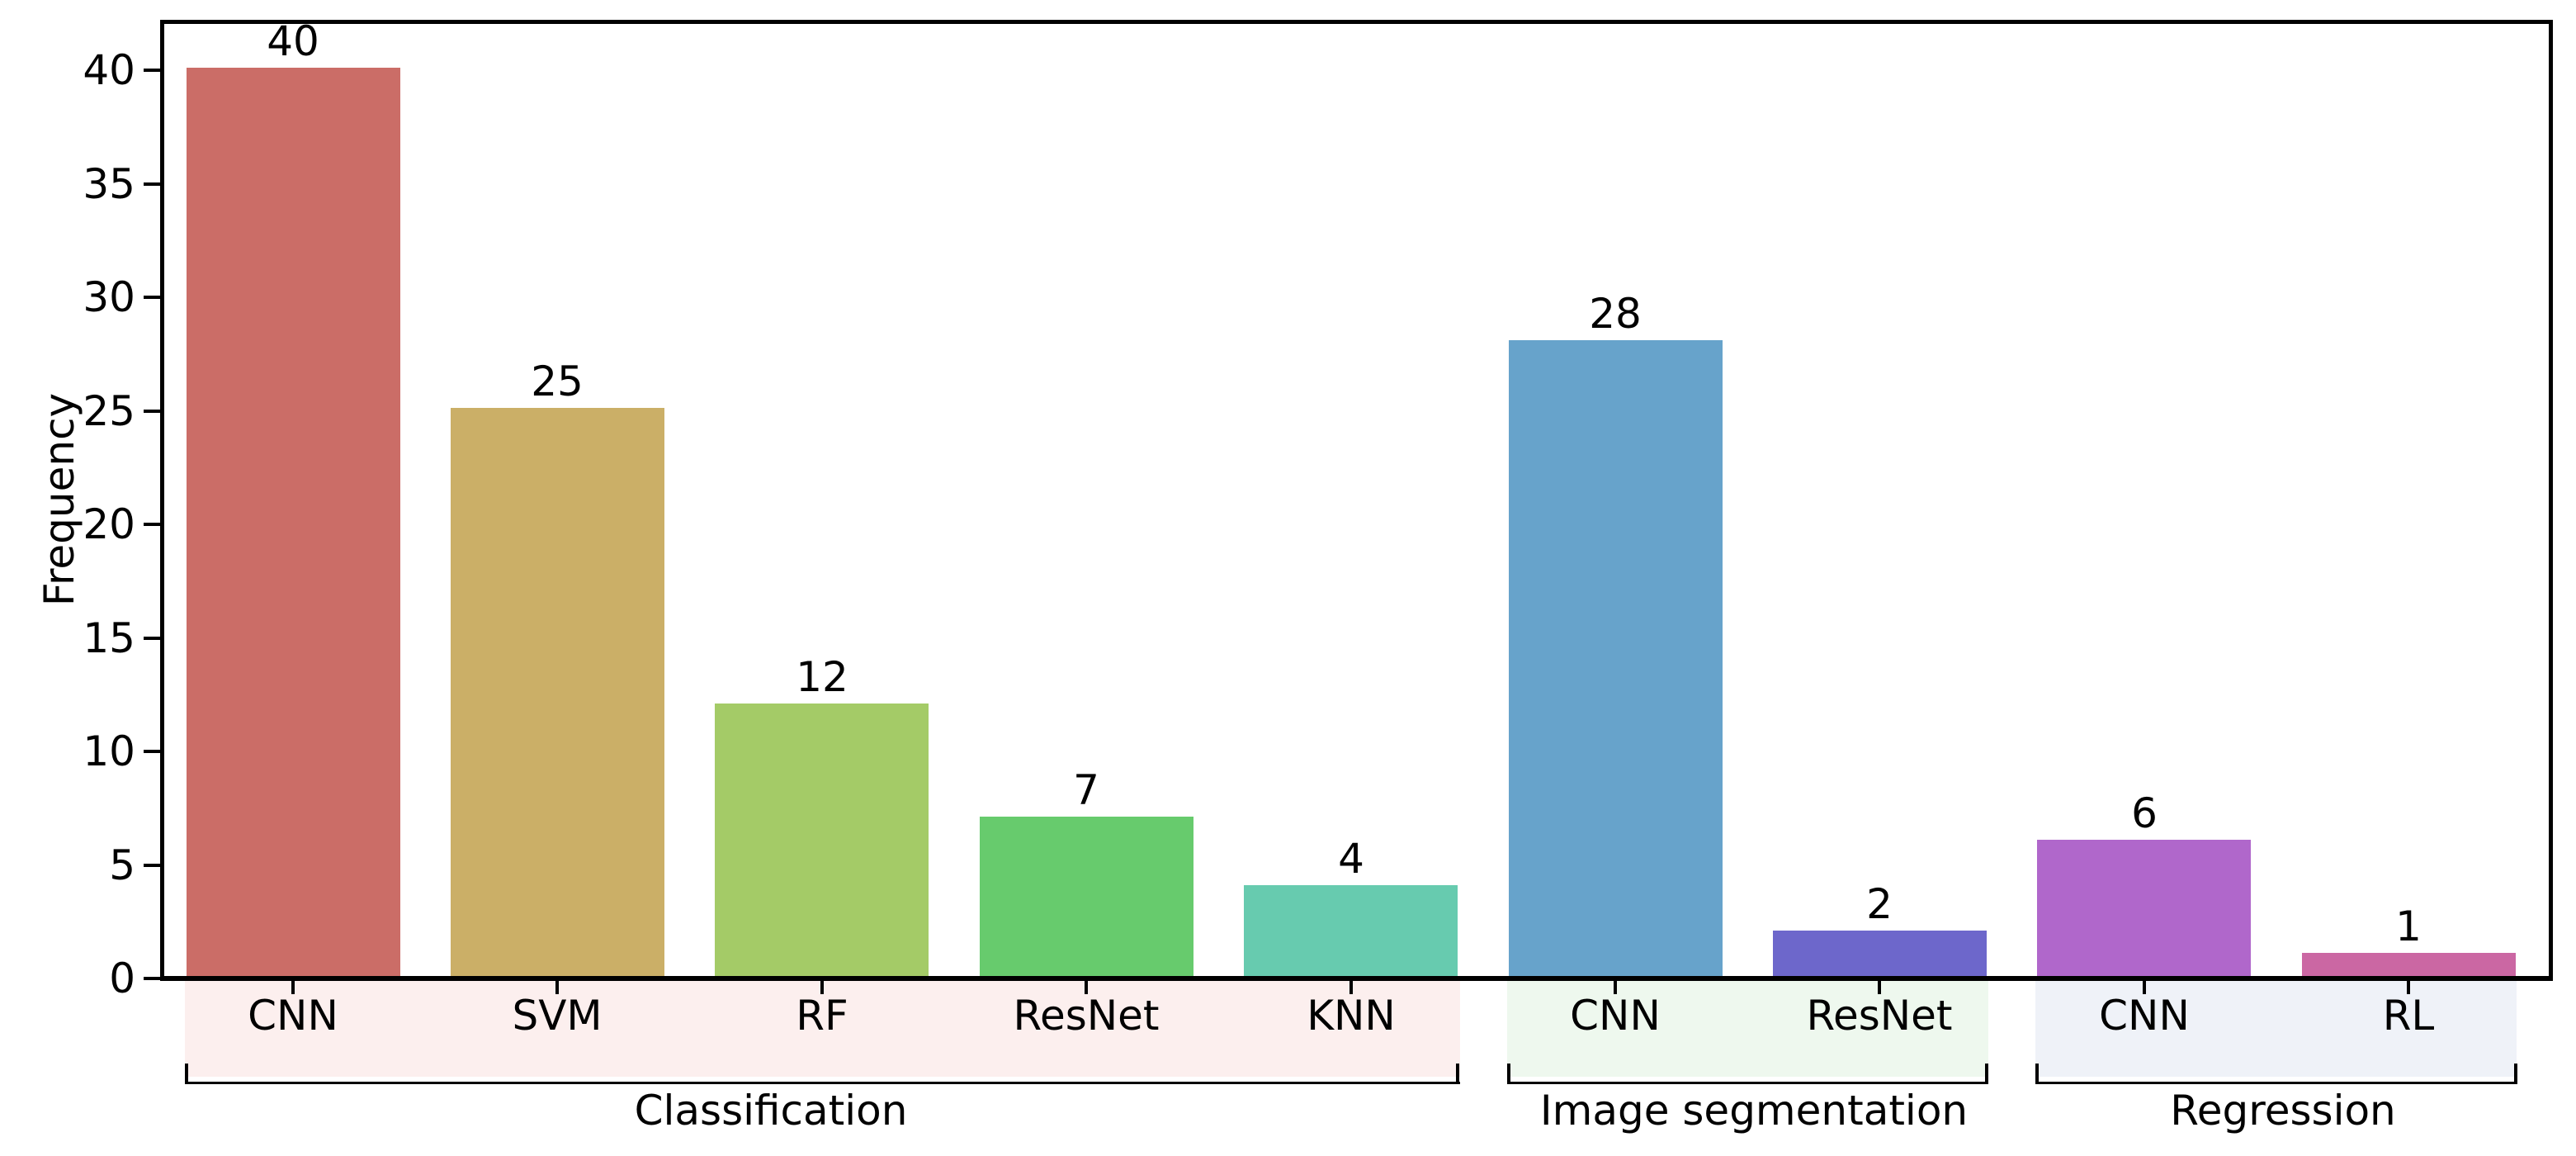 This screenshot has width=2576, height=1156. What do you see at coordinates (109, 184) in the screenshot?
I see `y-tick-label: 35` at bounding box center [109, 184].